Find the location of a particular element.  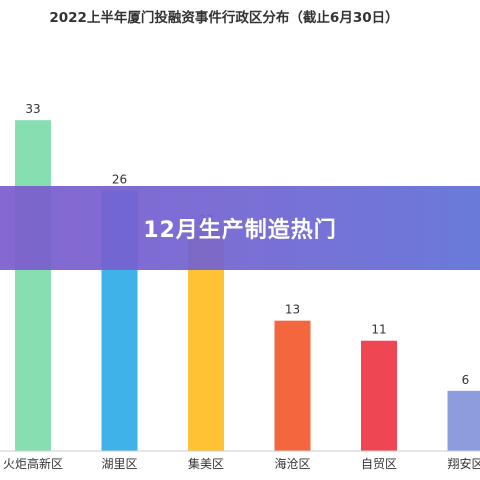

bar-value-label: 33 is located at coordinates (32, 109).